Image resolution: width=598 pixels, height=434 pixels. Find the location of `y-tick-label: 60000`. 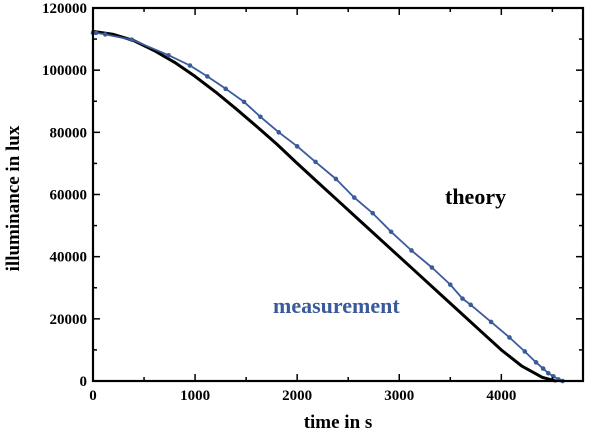

y-tick-label: 60000 is located at coordinates (69, 196).